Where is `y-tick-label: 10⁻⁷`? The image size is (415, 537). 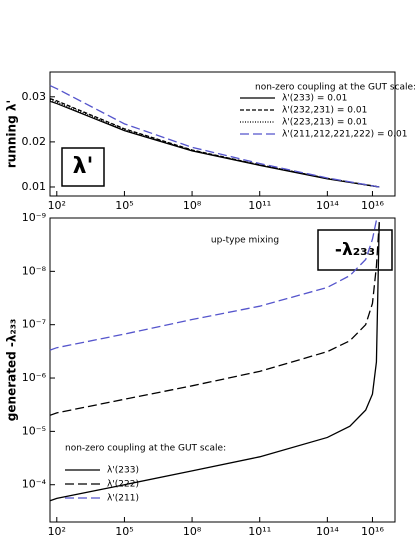
y-tick-label: 10⁻⁷ is located at coordinates (34, 324).